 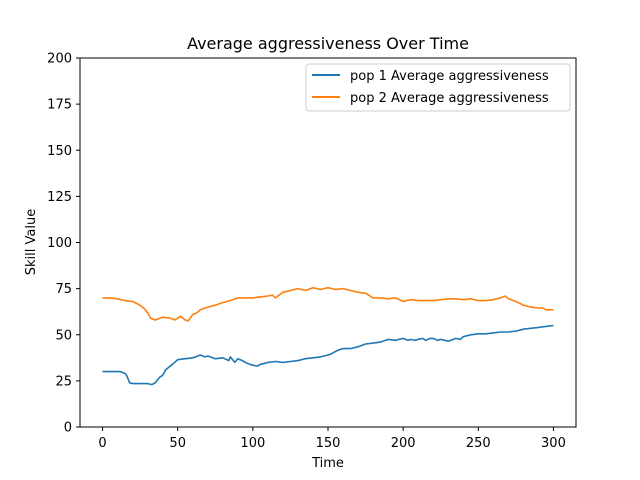 What do you see at coordinates (63, 381) in the screenshot?
I see `y-tick-label: 25` at bounding box center [63, 381].